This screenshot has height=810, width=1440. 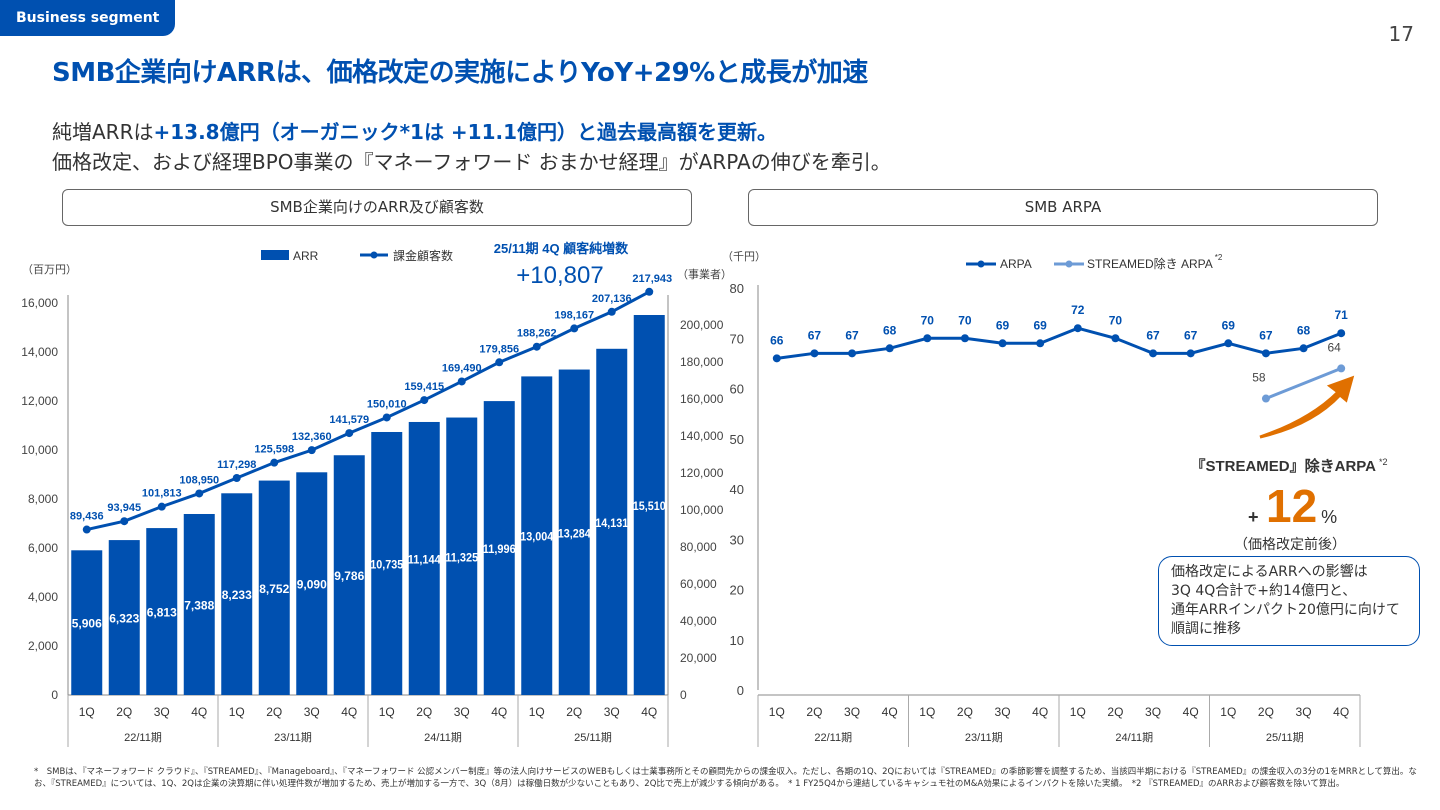 What do you see at coordinates (306, 256) in the screenshot?
I see `legend-arr-label: ARR` at bounding box center [306, 256].